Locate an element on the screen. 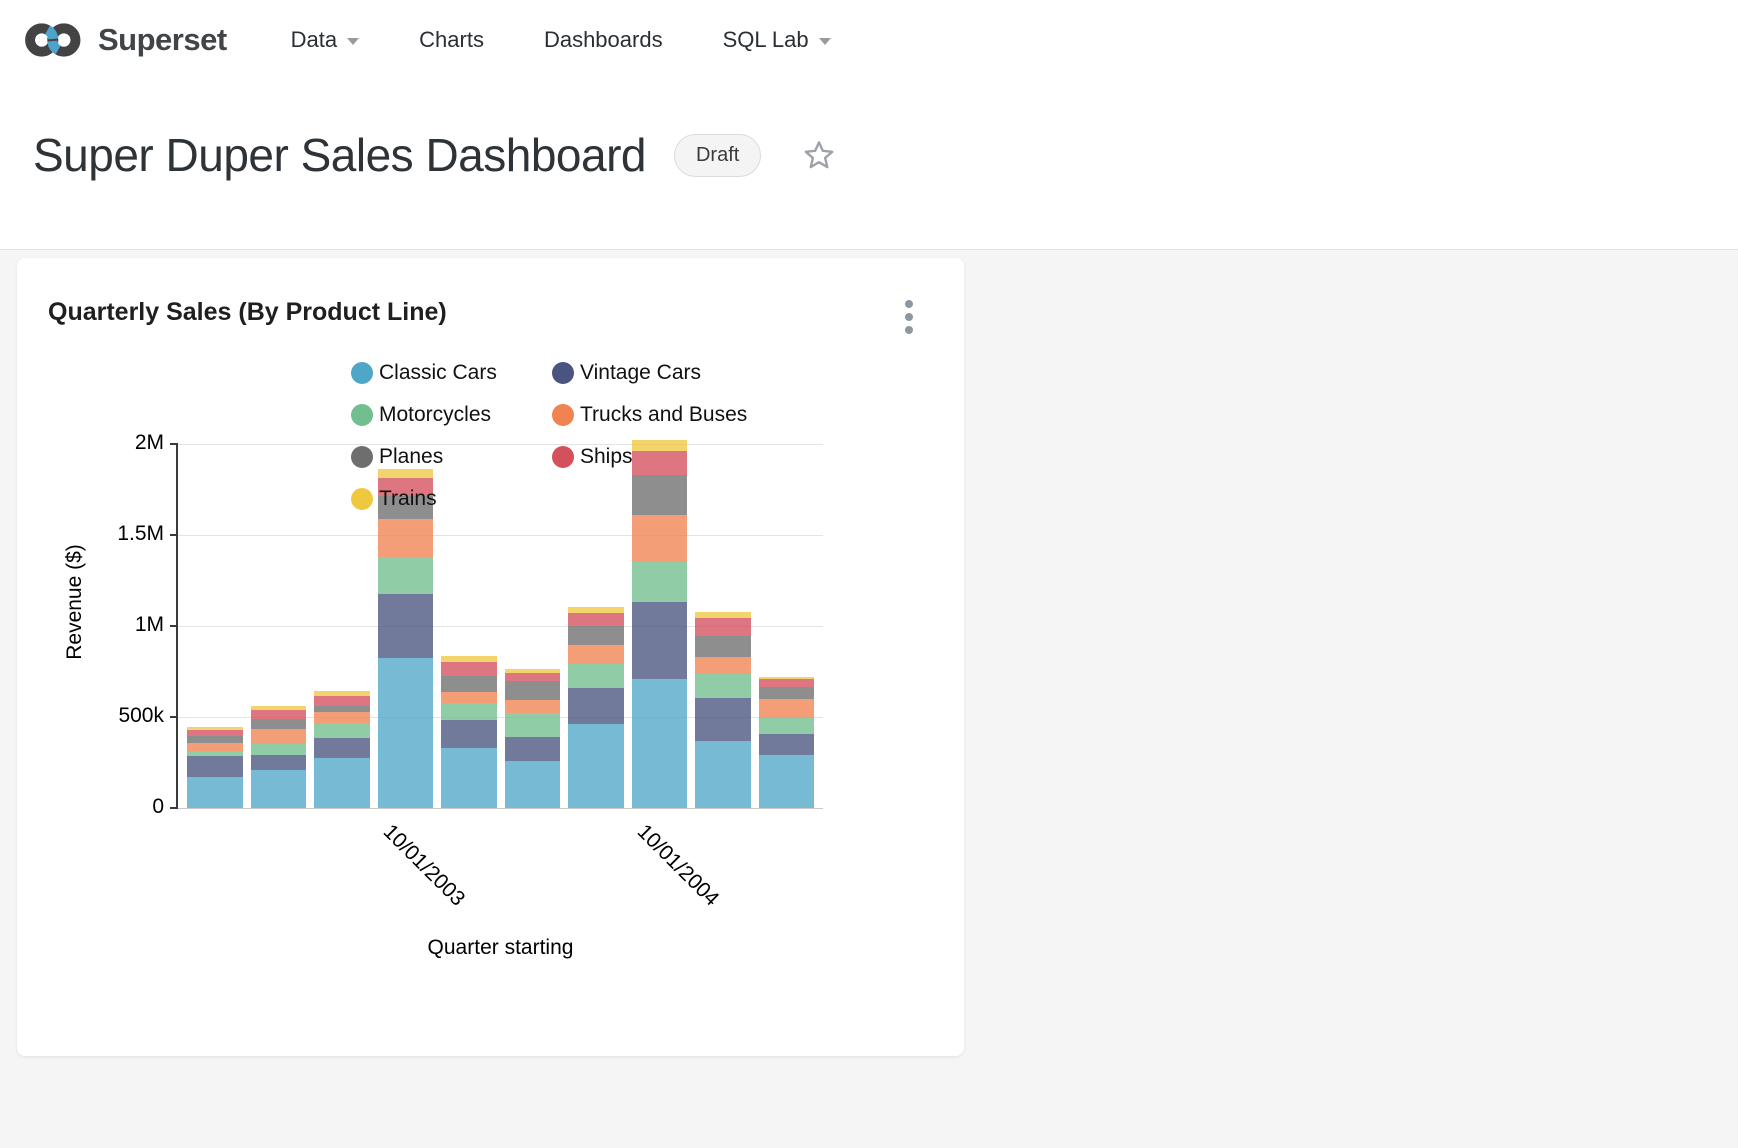 The width and height of the screenshot is (1738, 1148). x-axis-title: Quarter starting is located at coordinates (500, 947).